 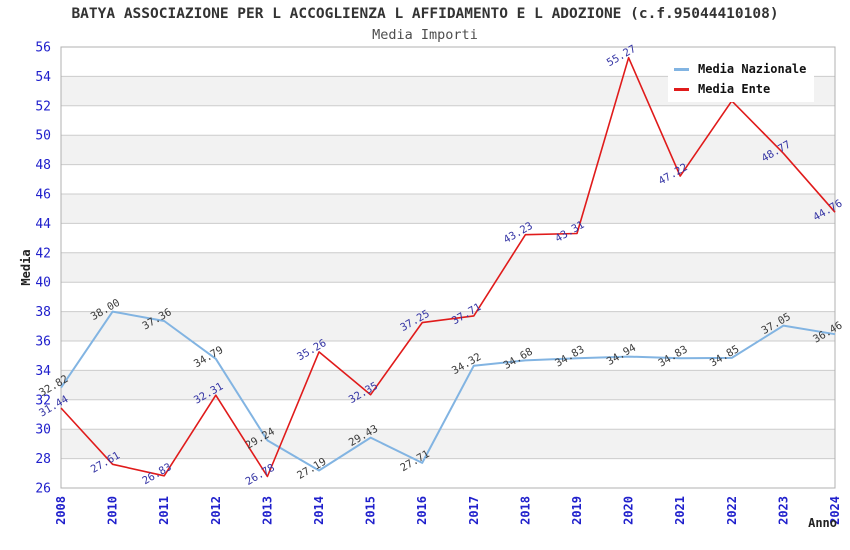 I want to click on legend-item-media-ente: Media Ente, so click(x=744, y=89).